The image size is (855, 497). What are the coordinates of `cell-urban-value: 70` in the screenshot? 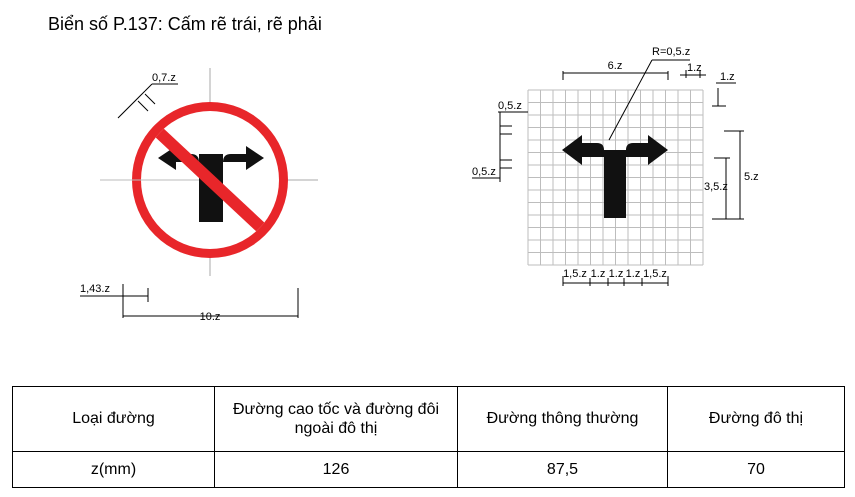 It's located at (756, 469).